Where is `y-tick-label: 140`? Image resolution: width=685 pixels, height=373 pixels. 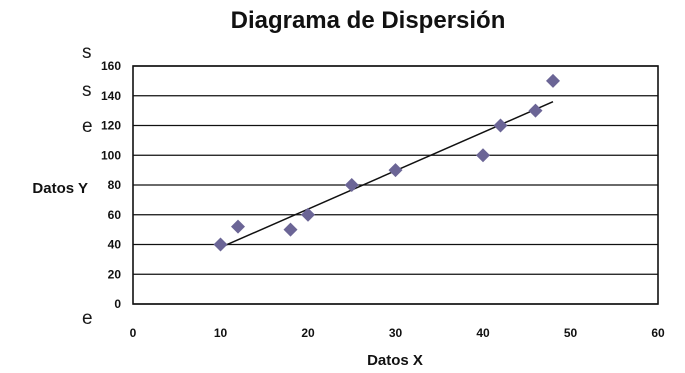 y-tick-label: 140 is located at coordinates (111, 96).